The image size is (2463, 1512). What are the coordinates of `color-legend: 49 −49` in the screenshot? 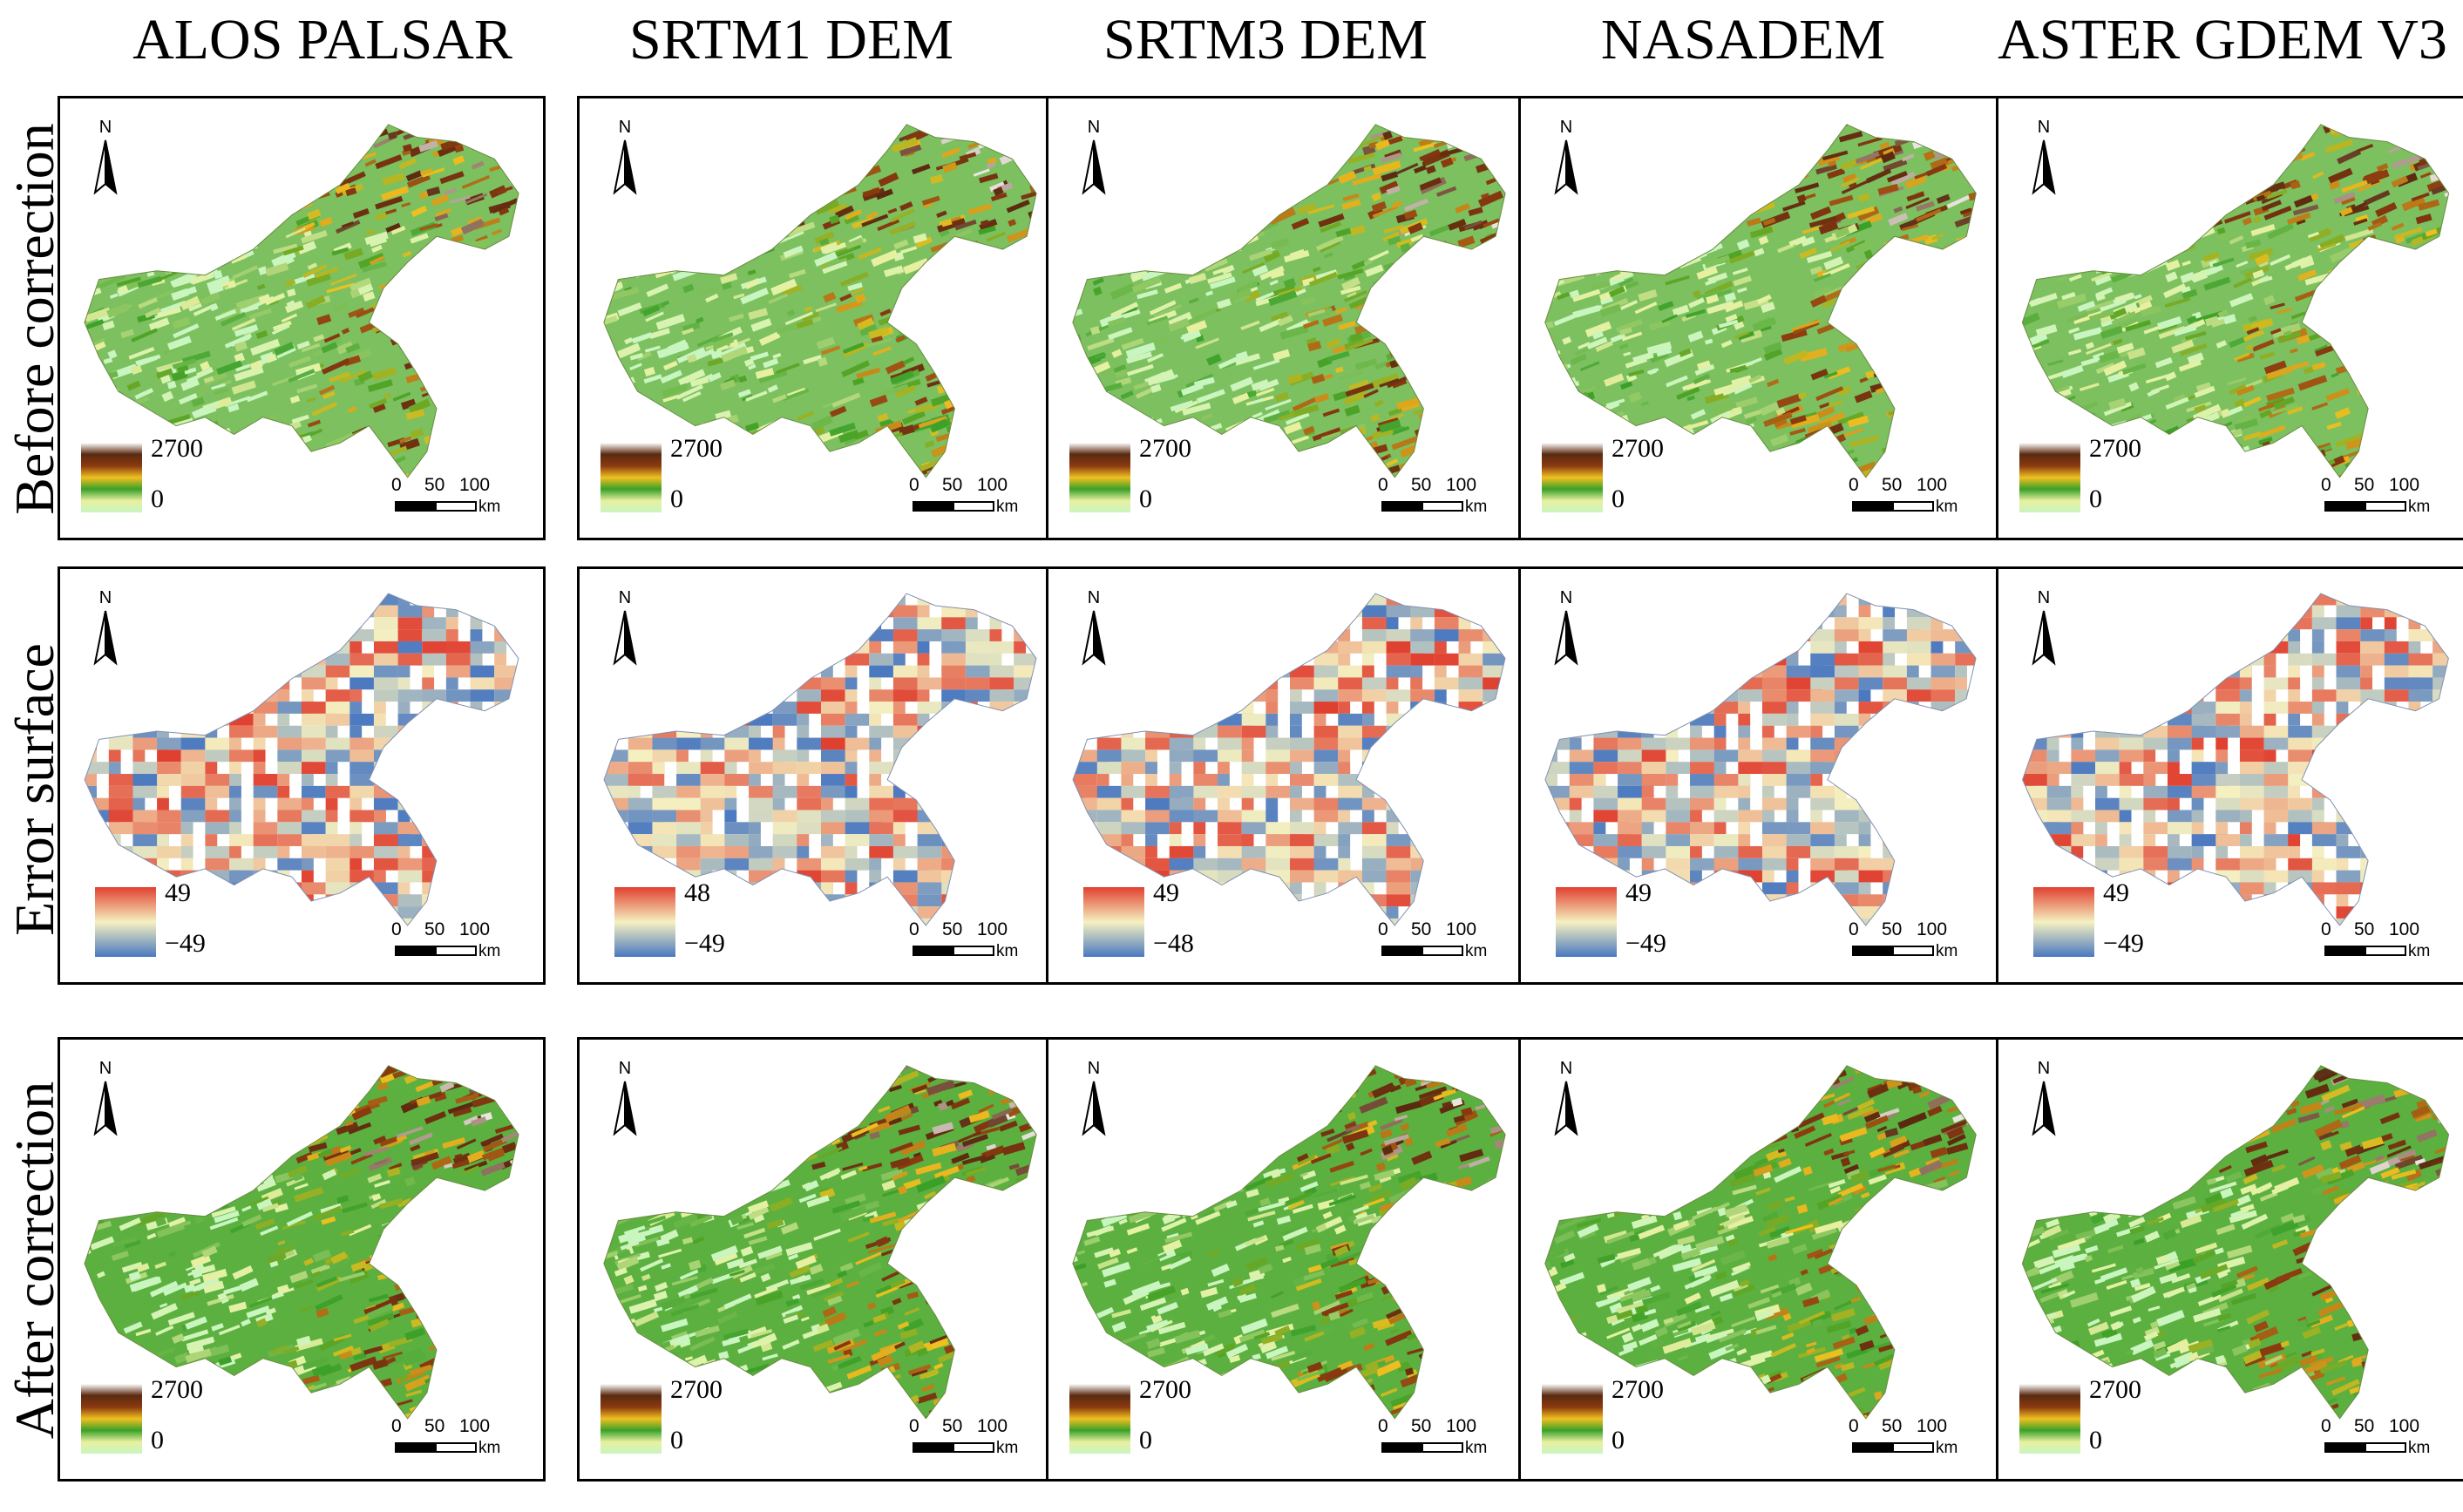 It's located at (1669, 930).